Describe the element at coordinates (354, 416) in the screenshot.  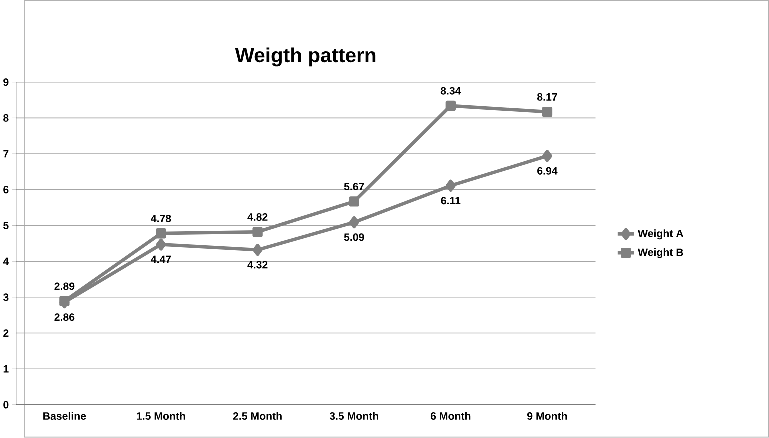
I see `x-tick-label: 3.5 Month` at that location.